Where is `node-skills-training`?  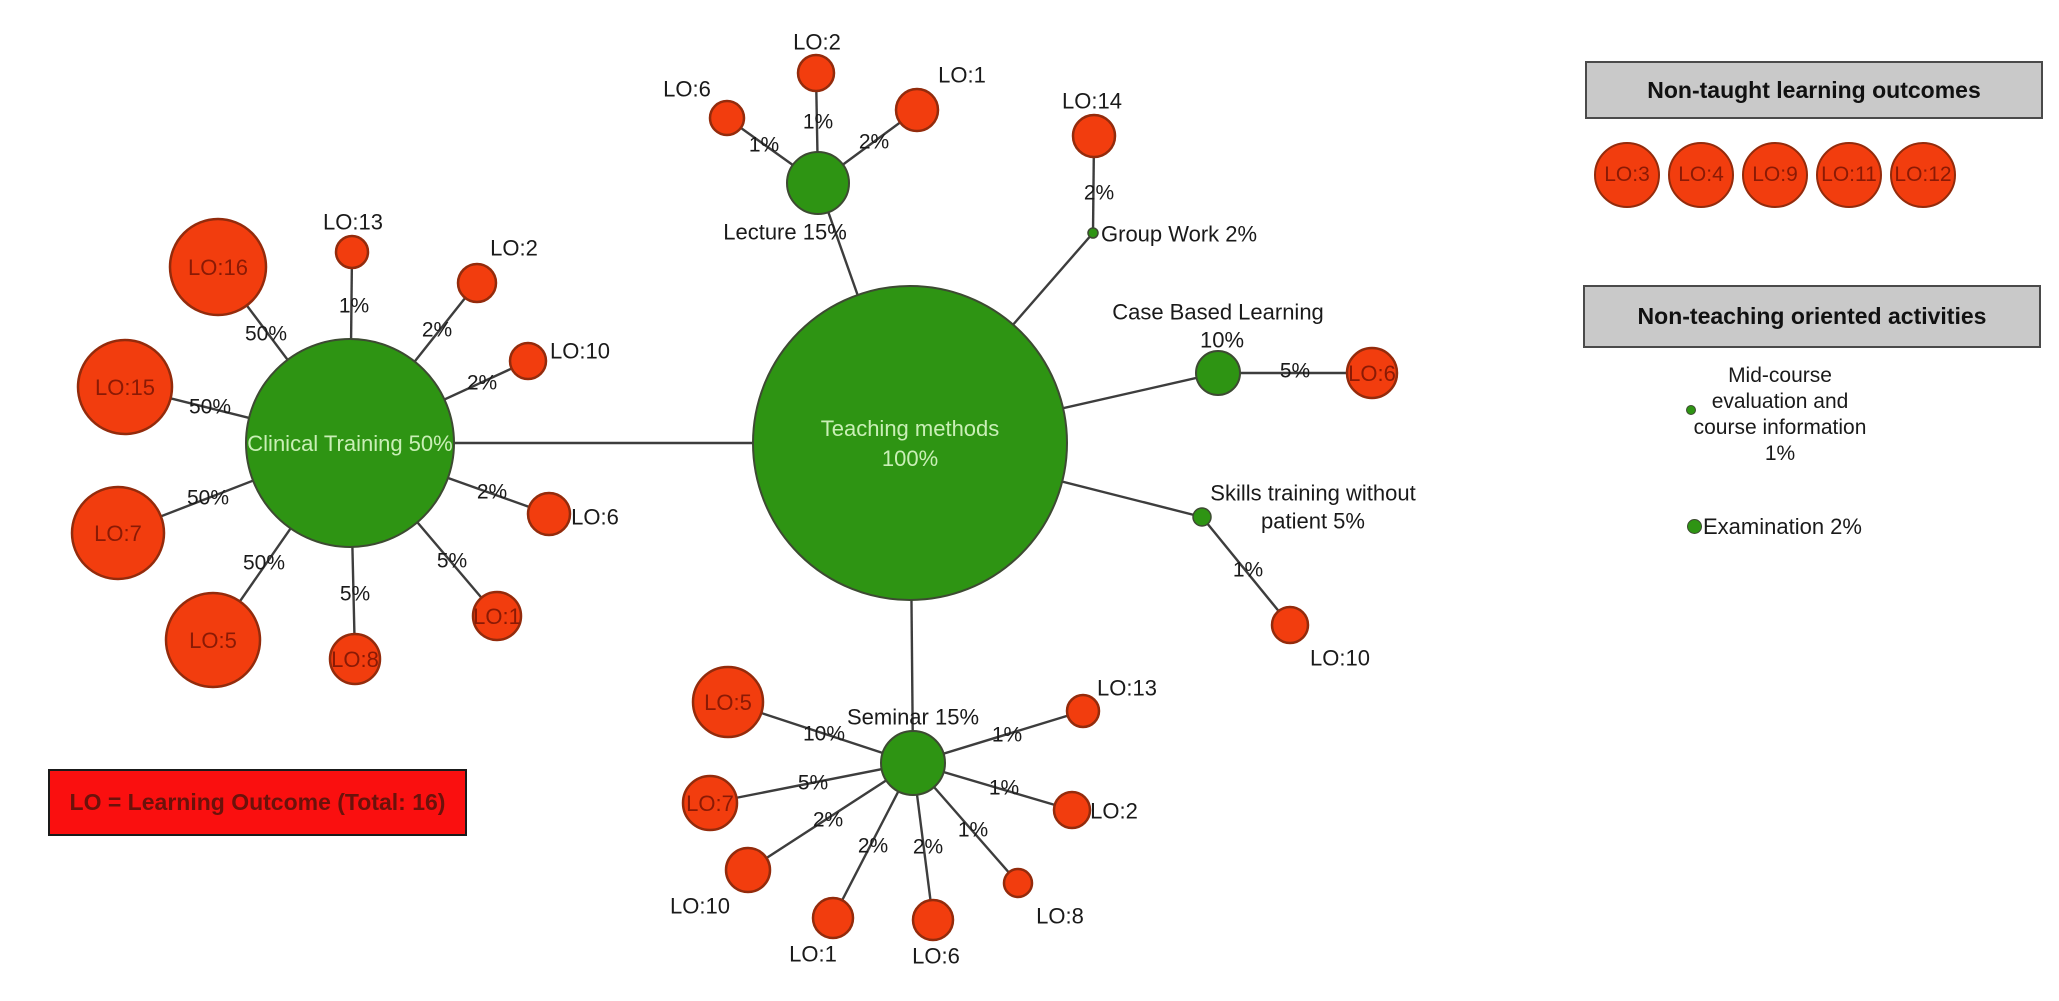
node-skills-training is located at coordinates (1202, 517).